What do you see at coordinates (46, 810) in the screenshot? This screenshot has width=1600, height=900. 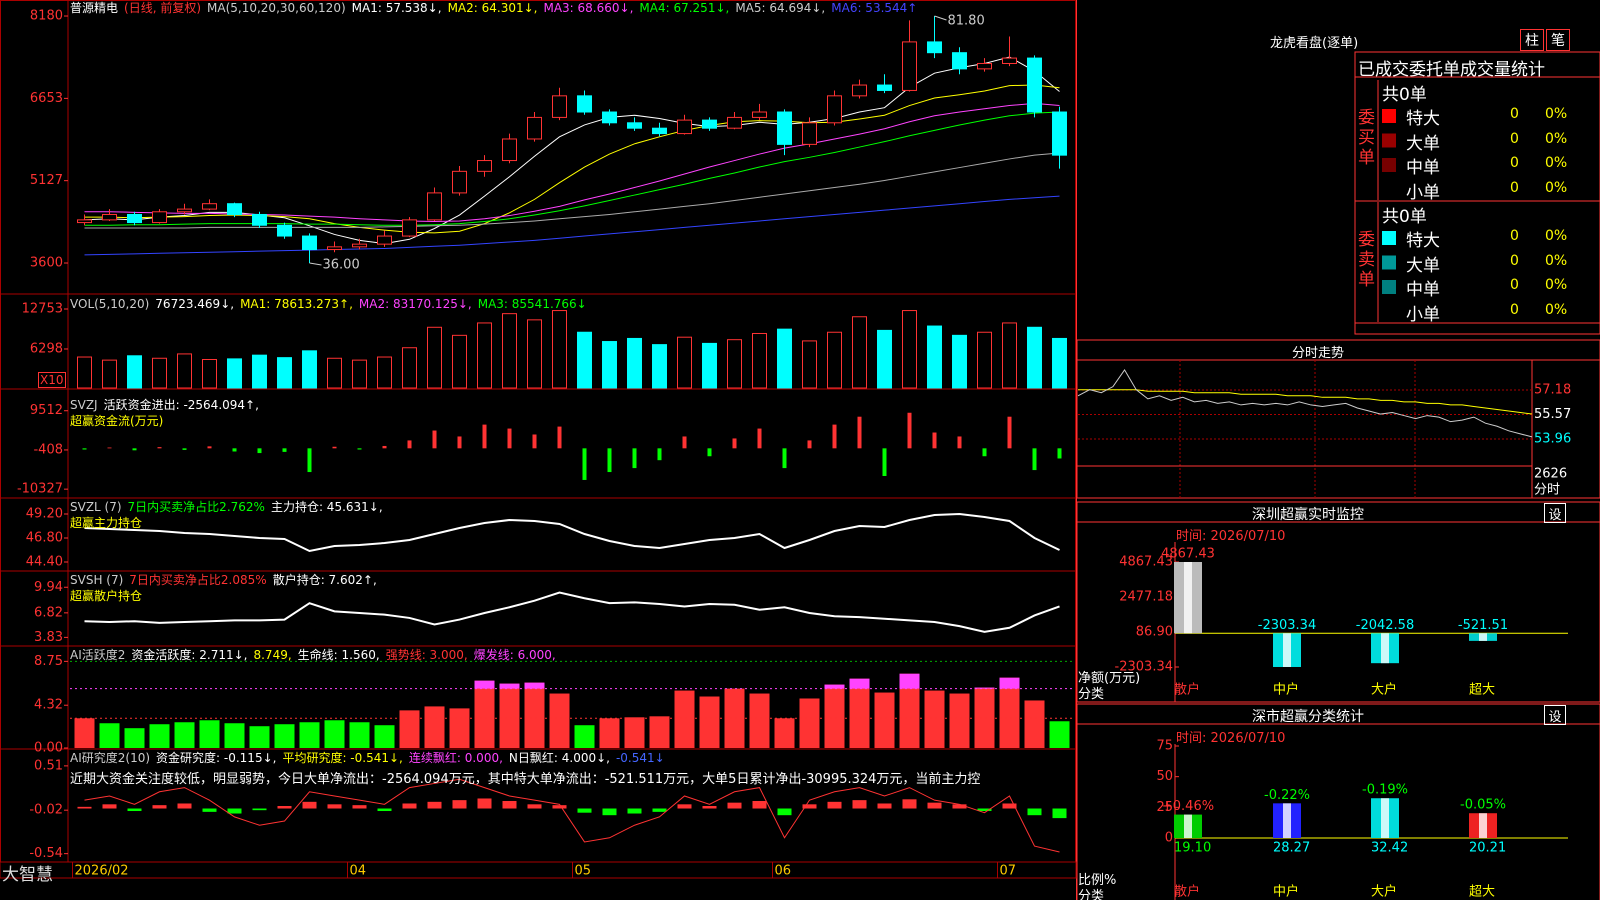 I see `y-tick-label: -0.02` at bounding box center [46, 810].